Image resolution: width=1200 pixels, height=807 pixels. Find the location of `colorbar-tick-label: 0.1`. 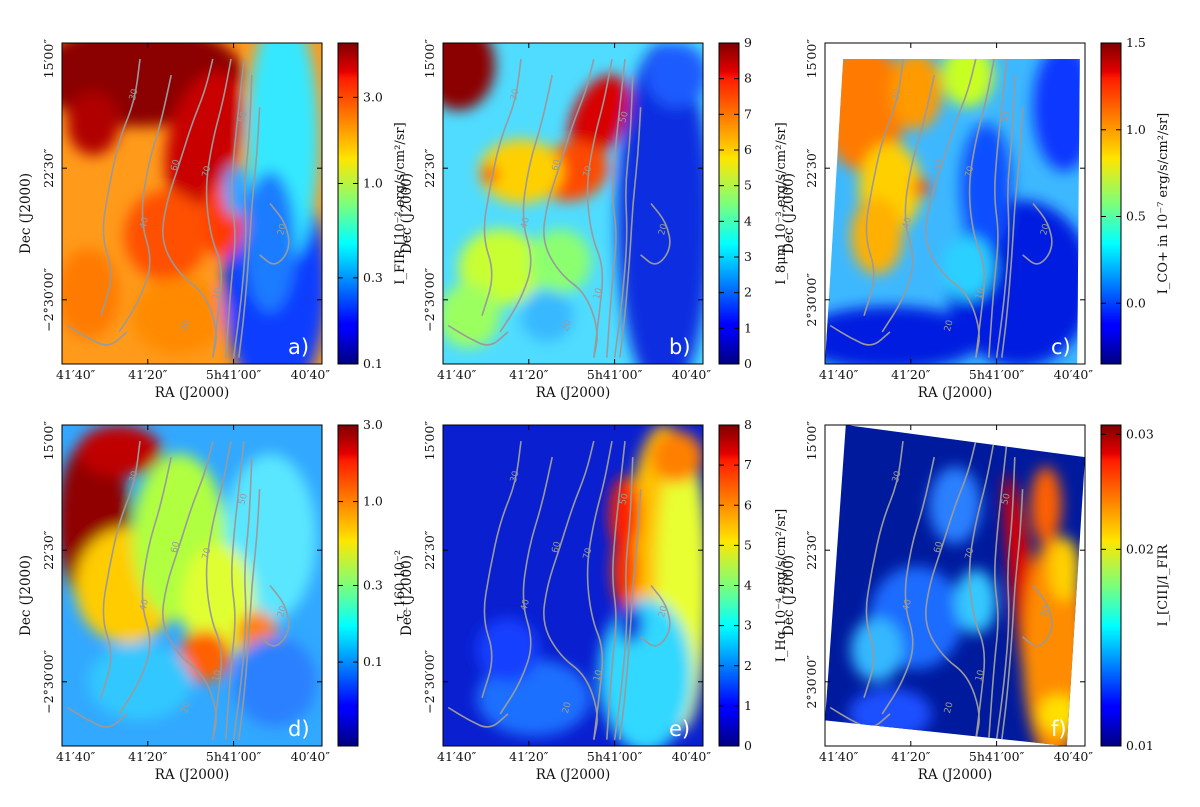

colorbar-tick-label: 0.1 is located at coordinates (373, 363).